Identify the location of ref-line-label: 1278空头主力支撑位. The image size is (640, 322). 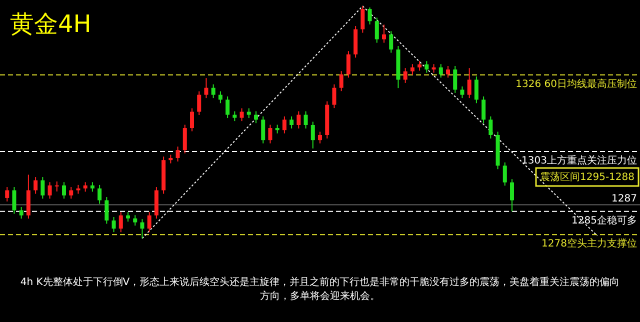
(589, 244).